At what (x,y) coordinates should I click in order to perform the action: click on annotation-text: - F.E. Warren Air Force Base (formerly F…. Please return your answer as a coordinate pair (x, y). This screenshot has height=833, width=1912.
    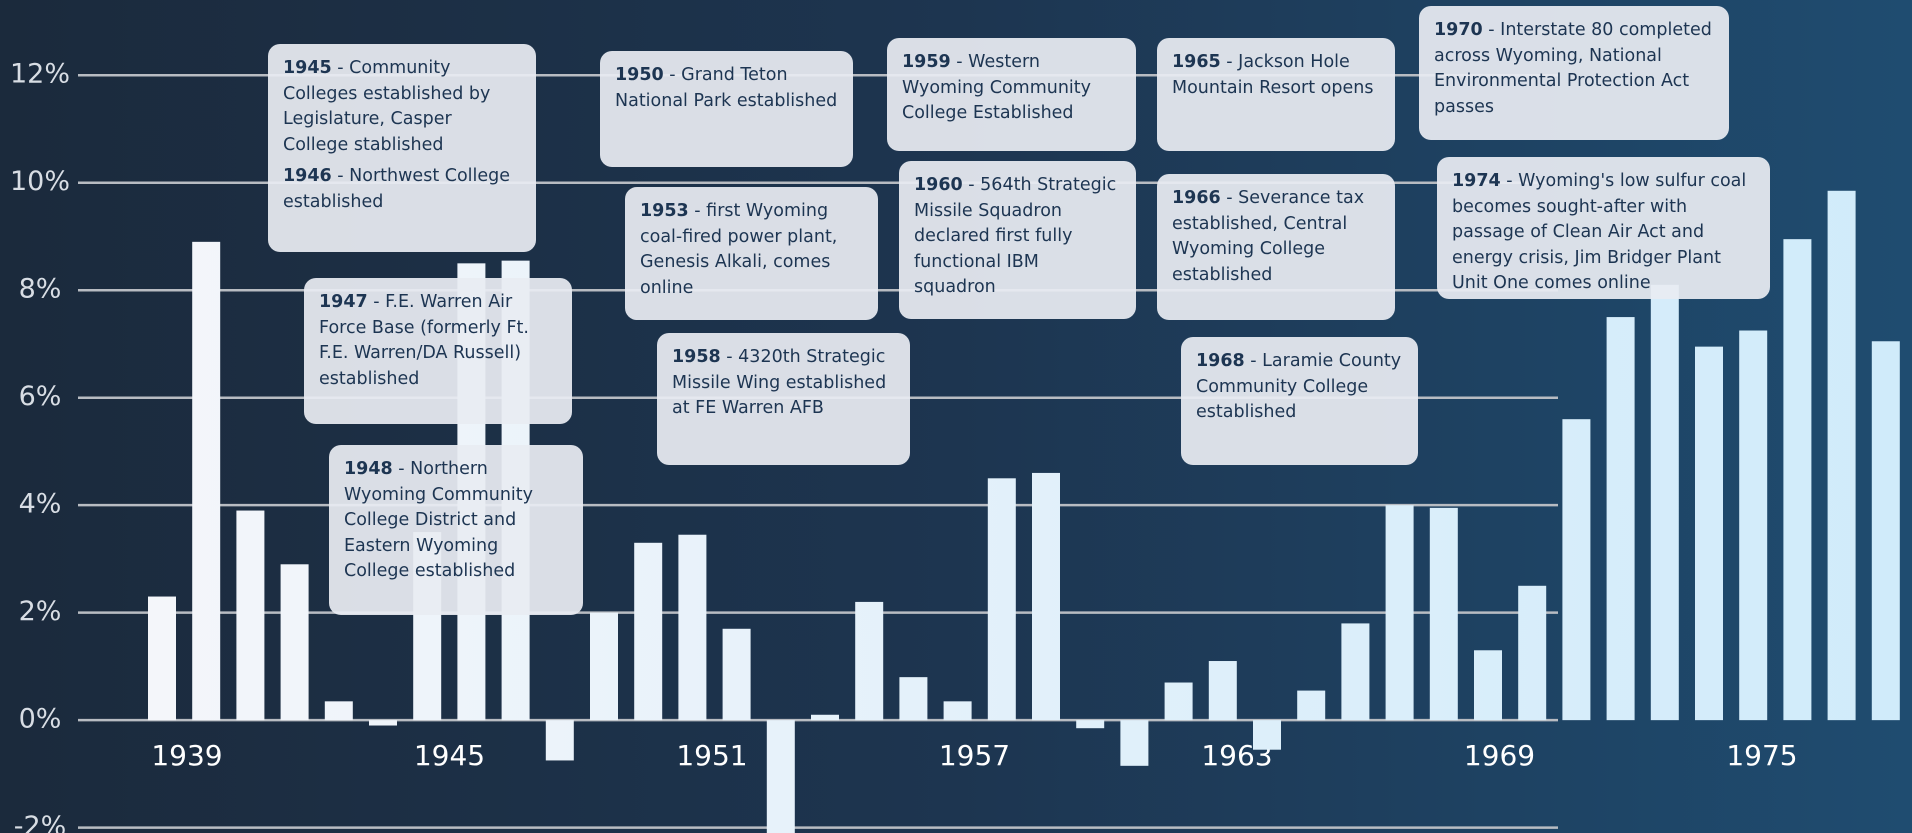
    Looking at the image, I should click on (424, 340).